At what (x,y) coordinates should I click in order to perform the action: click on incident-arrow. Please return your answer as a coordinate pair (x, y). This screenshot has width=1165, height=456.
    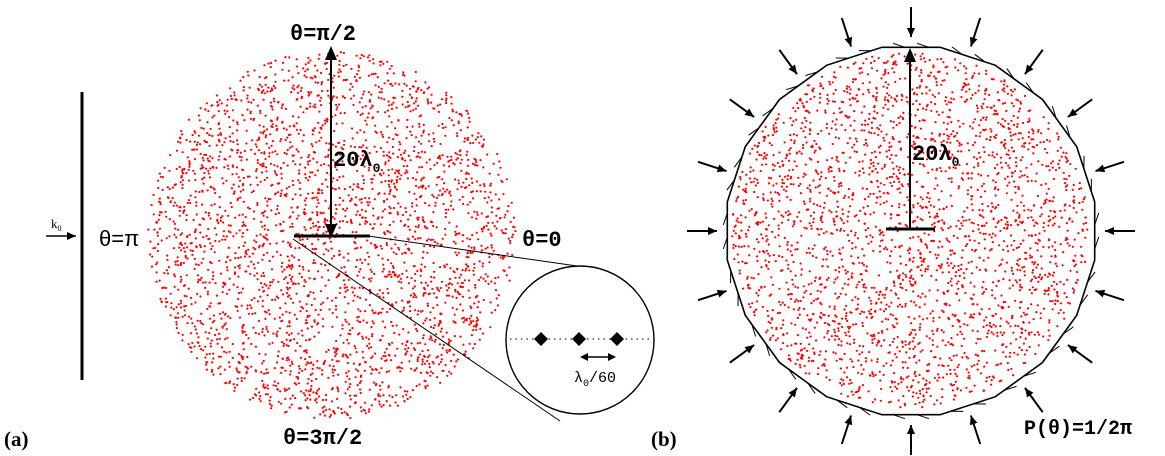
    Looking at the image, I should click on (742, 354).